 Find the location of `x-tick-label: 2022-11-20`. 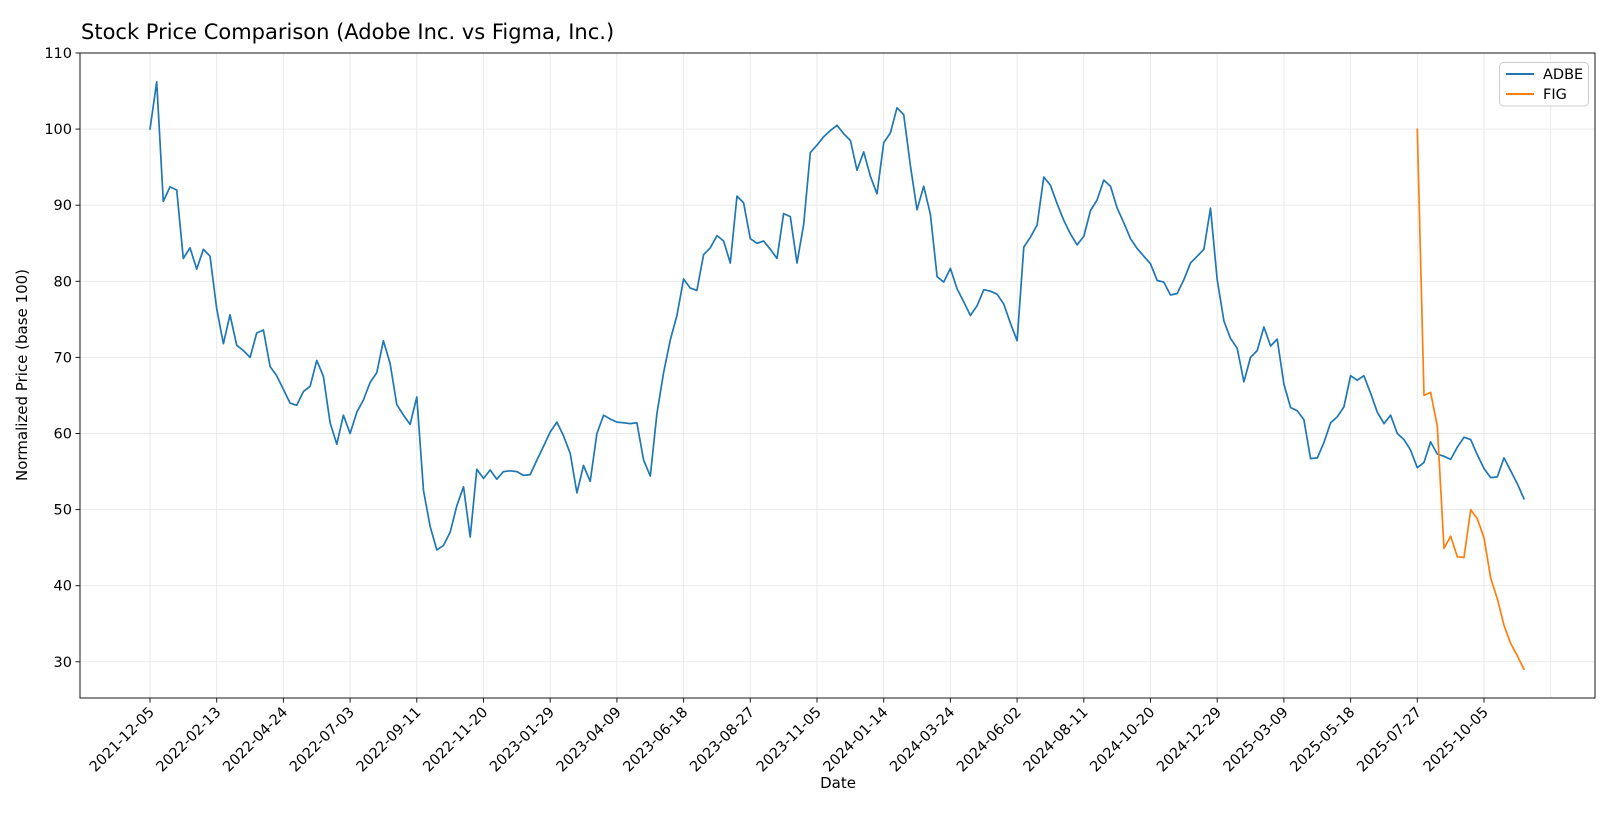

x-tick-label: 2022-11-20 is located at coordinates (455, 740).